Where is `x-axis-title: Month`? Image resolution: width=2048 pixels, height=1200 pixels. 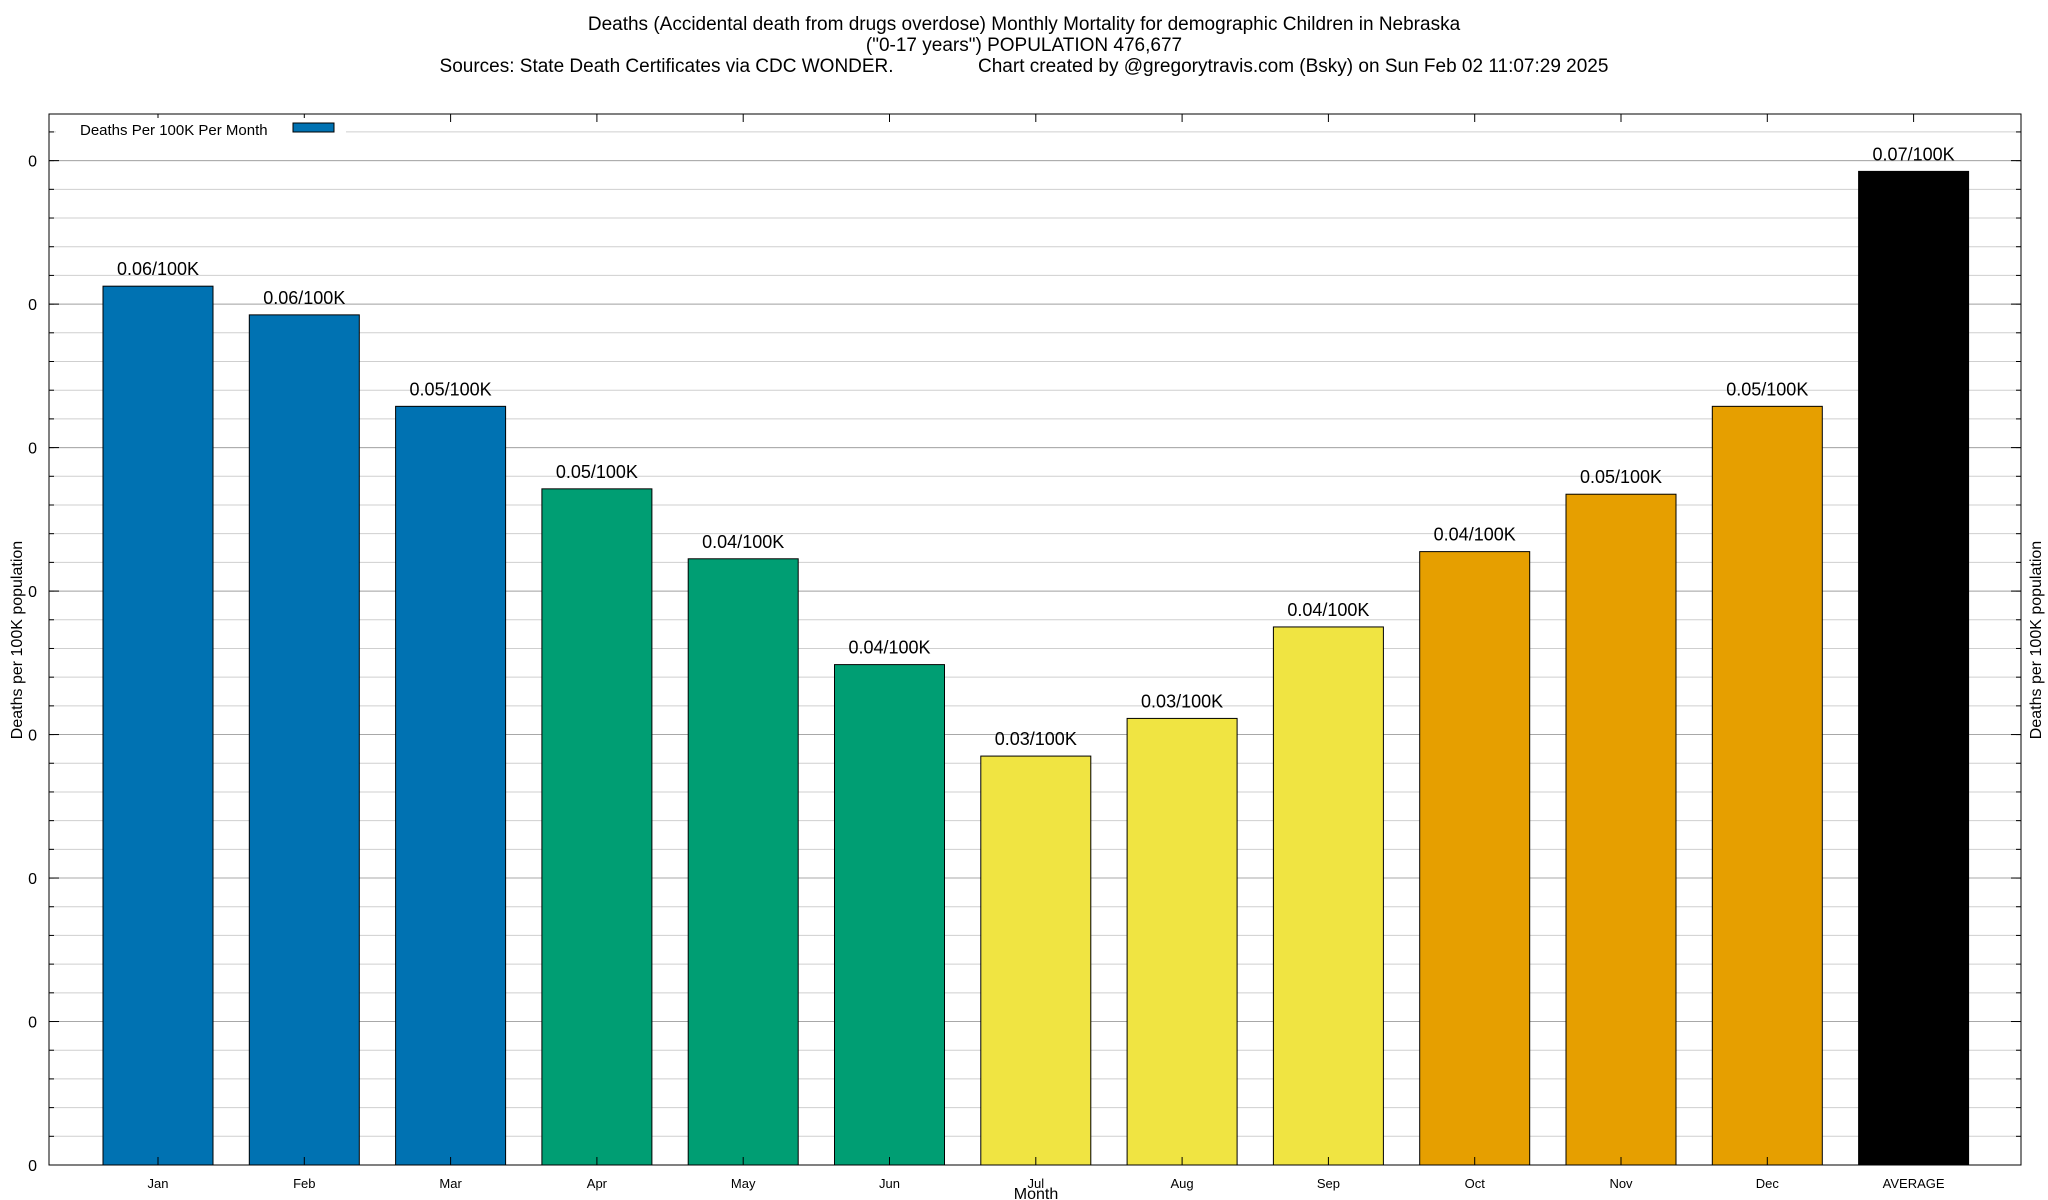
x-axis-title: Month is located at coordinates (1036, 1193).